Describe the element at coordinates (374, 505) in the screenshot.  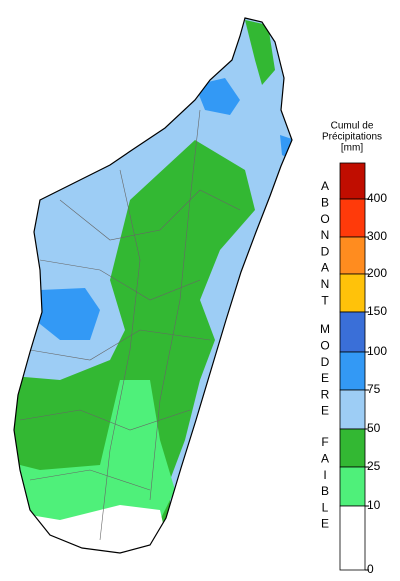
I see `tick-label: 10` at that location.